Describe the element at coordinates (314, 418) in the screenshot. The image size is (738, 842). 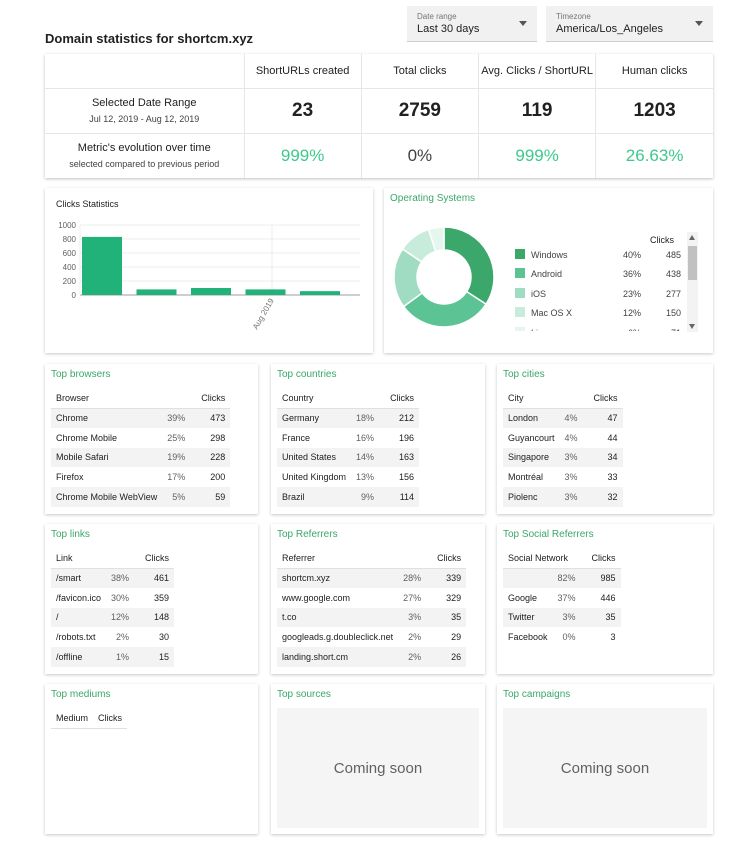
I see `row-name: Germany` at that location.